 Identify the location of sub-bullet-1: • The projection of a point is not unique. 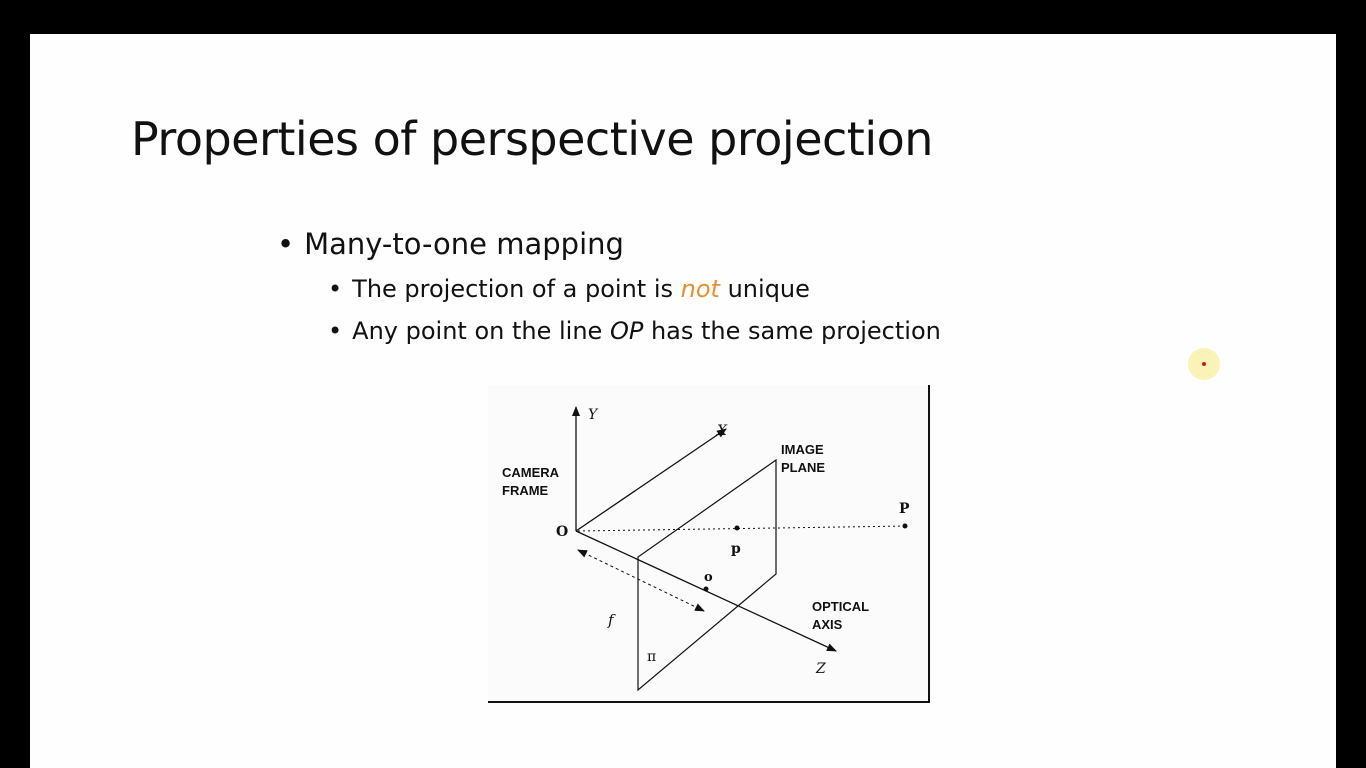
(569, 289).